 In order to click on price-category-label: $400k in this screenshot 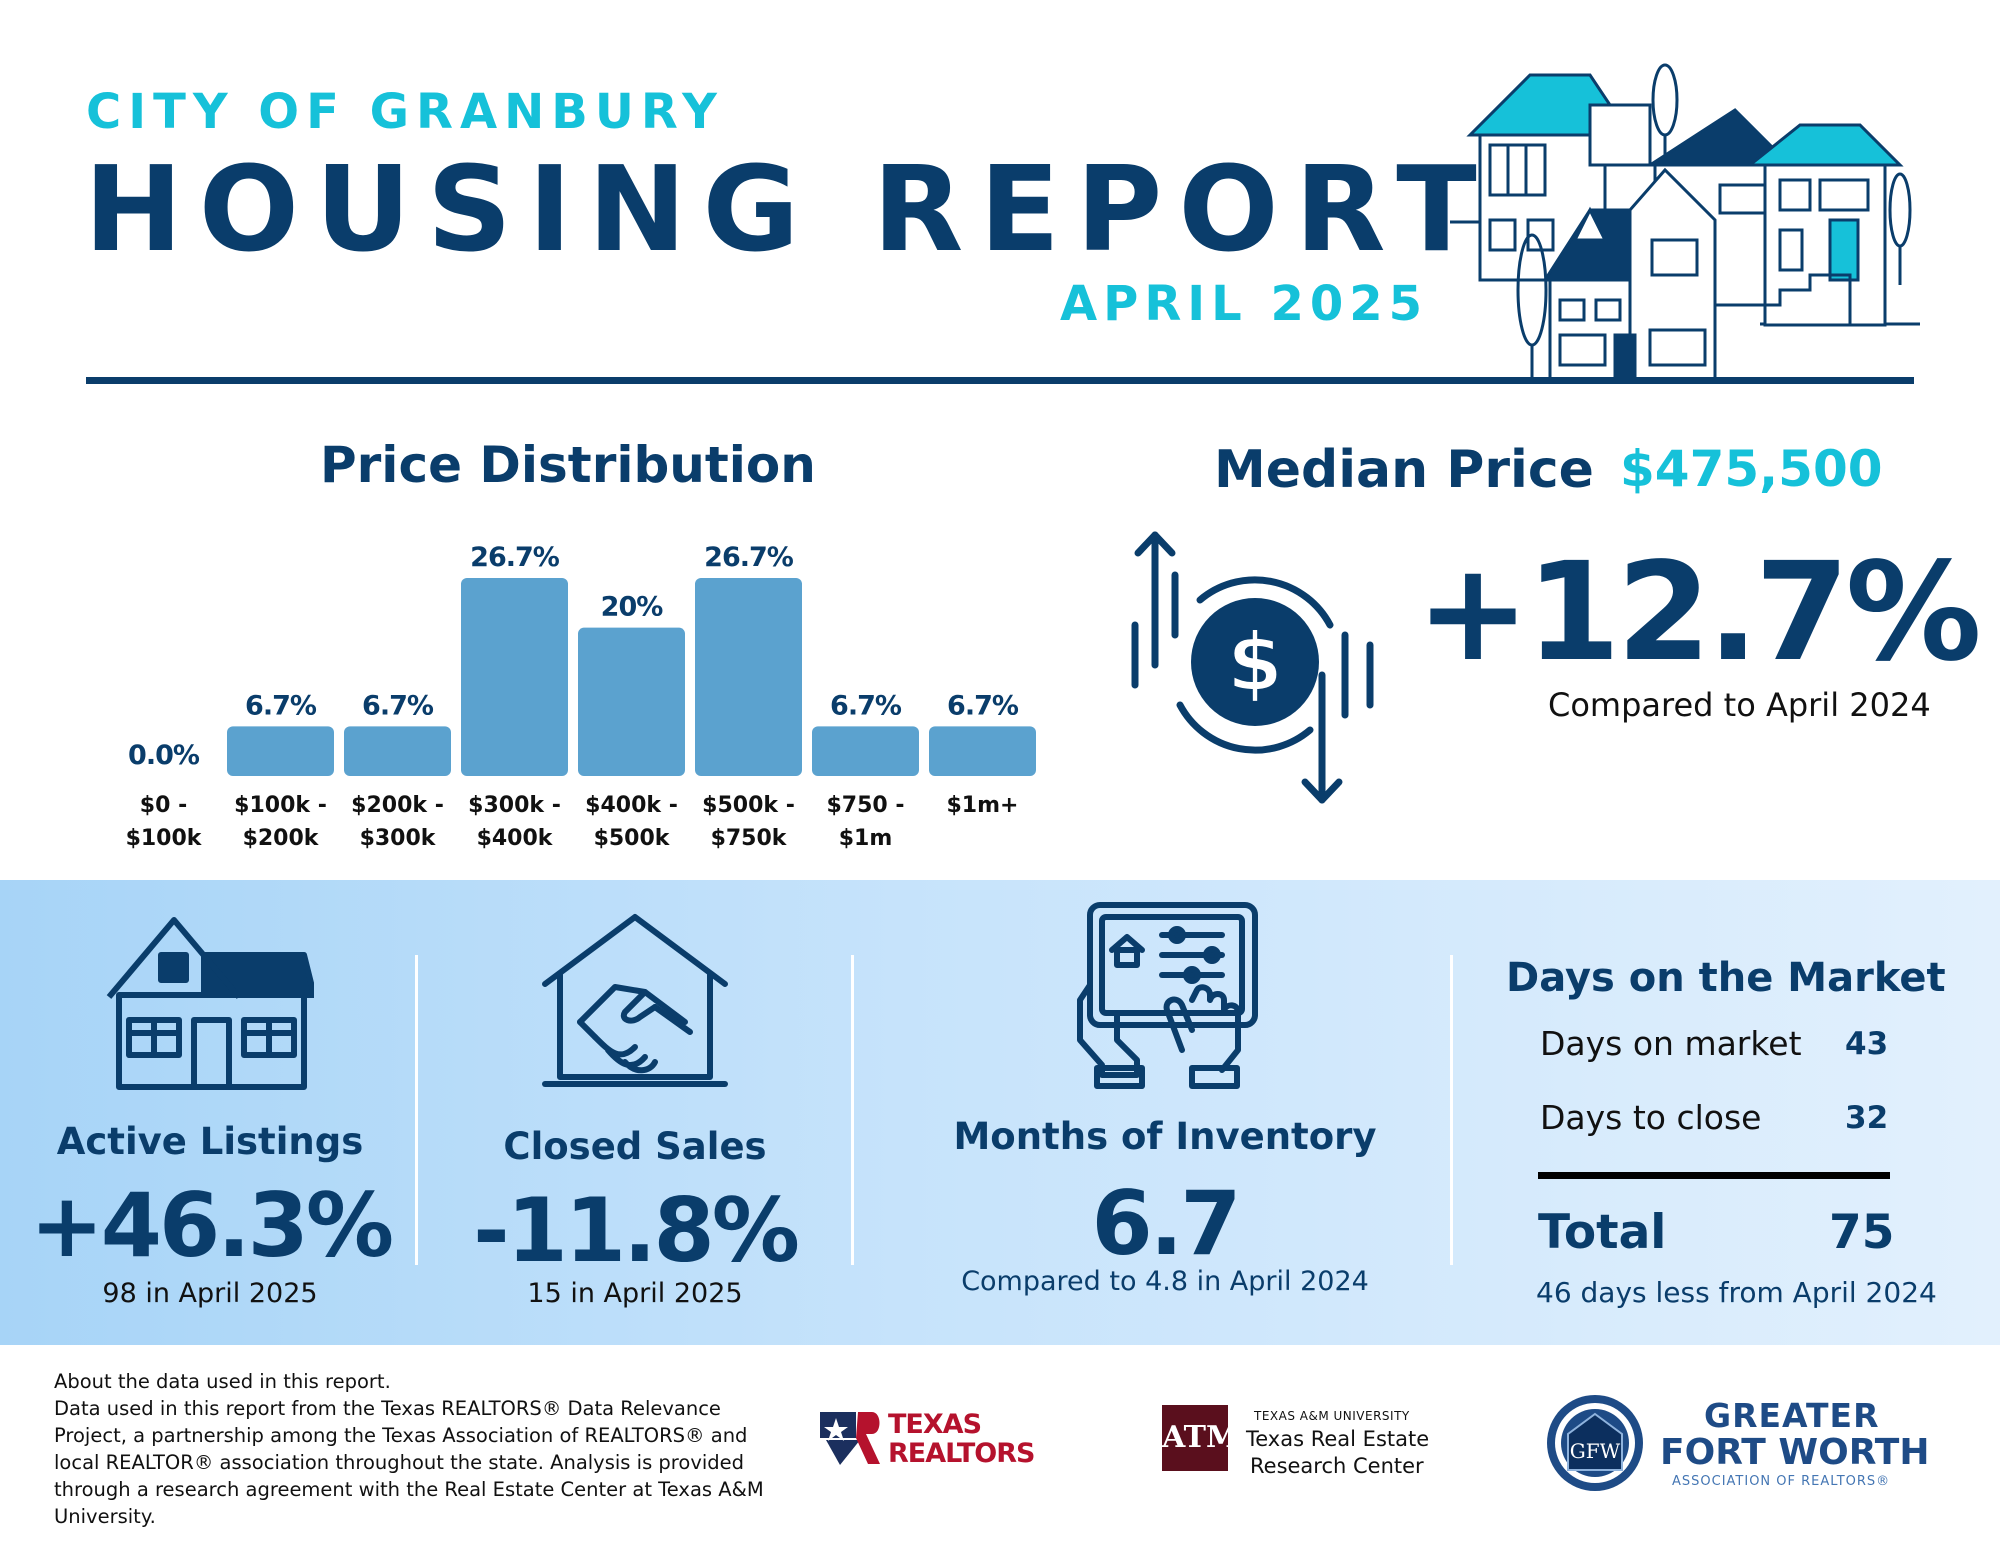, I will do `click(515, 838)`.